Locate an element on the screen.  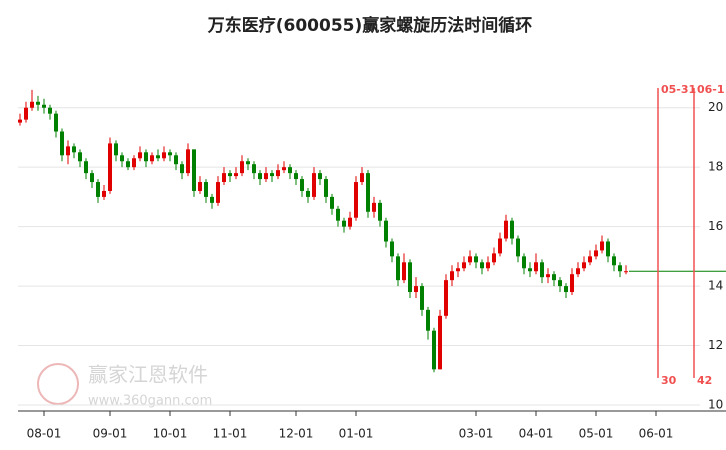
y-tick-label: 10 is located at coordinates (715, 405).